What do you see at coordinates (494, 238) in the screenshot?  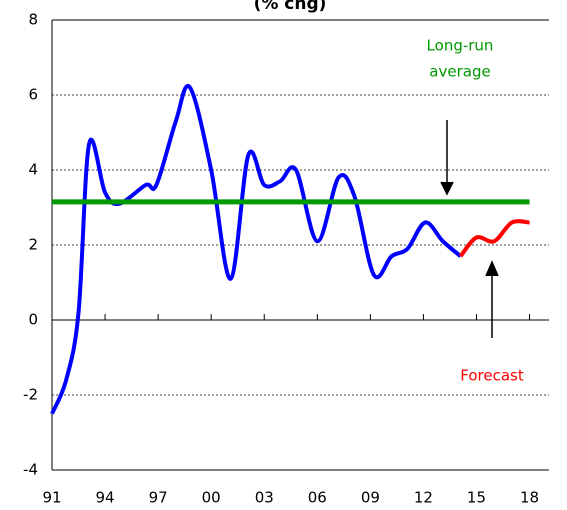 I see `series-line` at bounding box center [494, 238].